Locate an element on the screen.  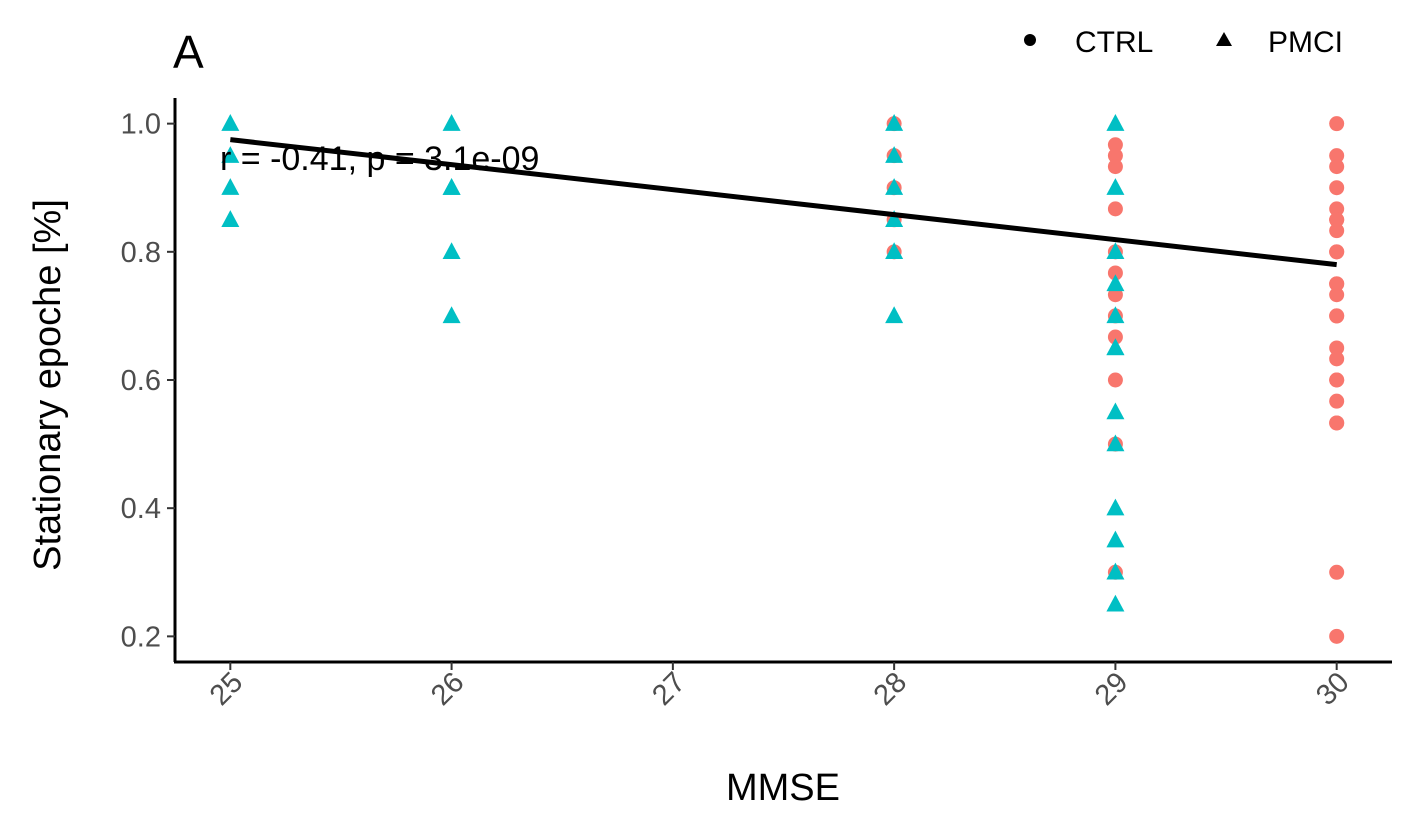
y-axis-ticks: 0.2 0.4 0.6 0.8 1.0 is located at coordinates (148, 381).